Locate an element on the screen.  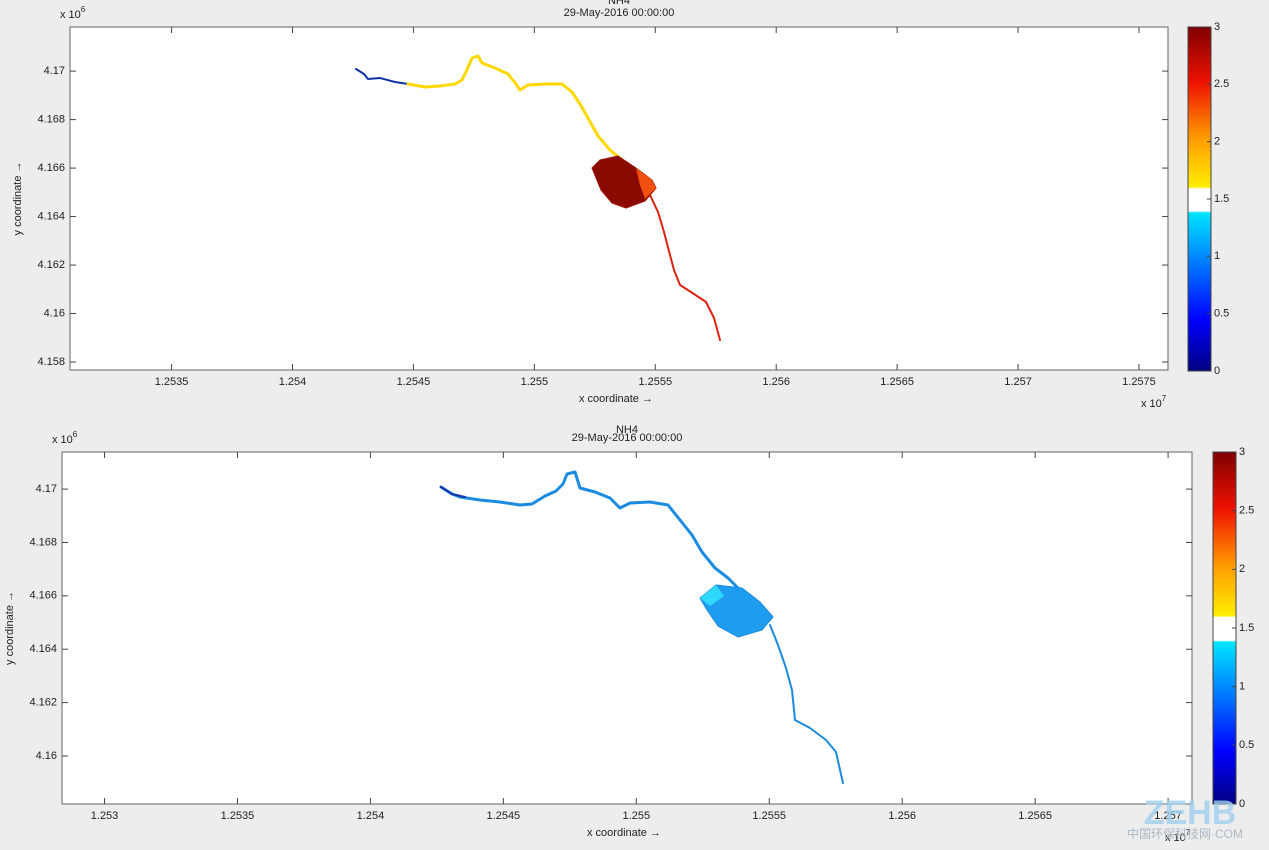
river-bottom is located at coordinates (641, 627).